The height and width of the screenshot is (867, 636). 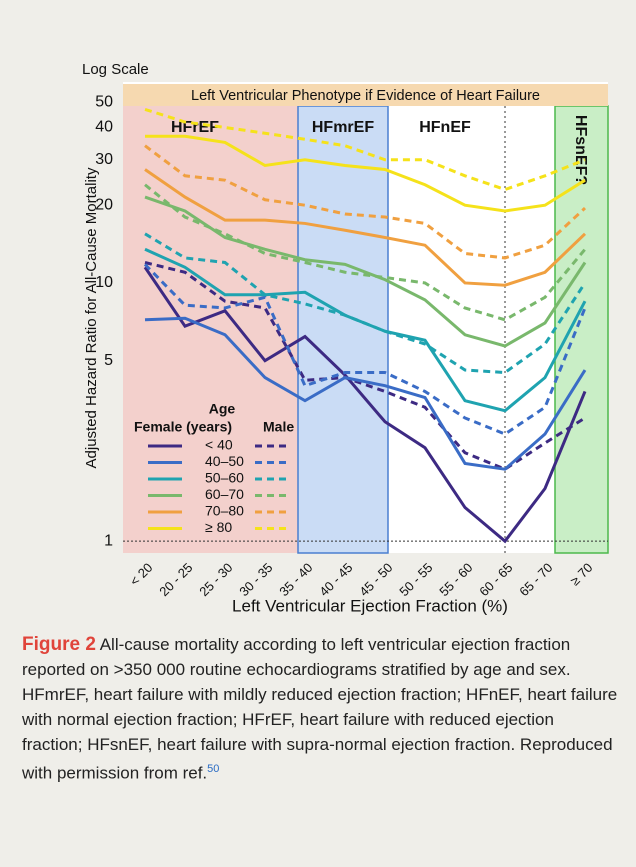 I want to click on caption-label: Figure 2, so click(x=59, y=644).